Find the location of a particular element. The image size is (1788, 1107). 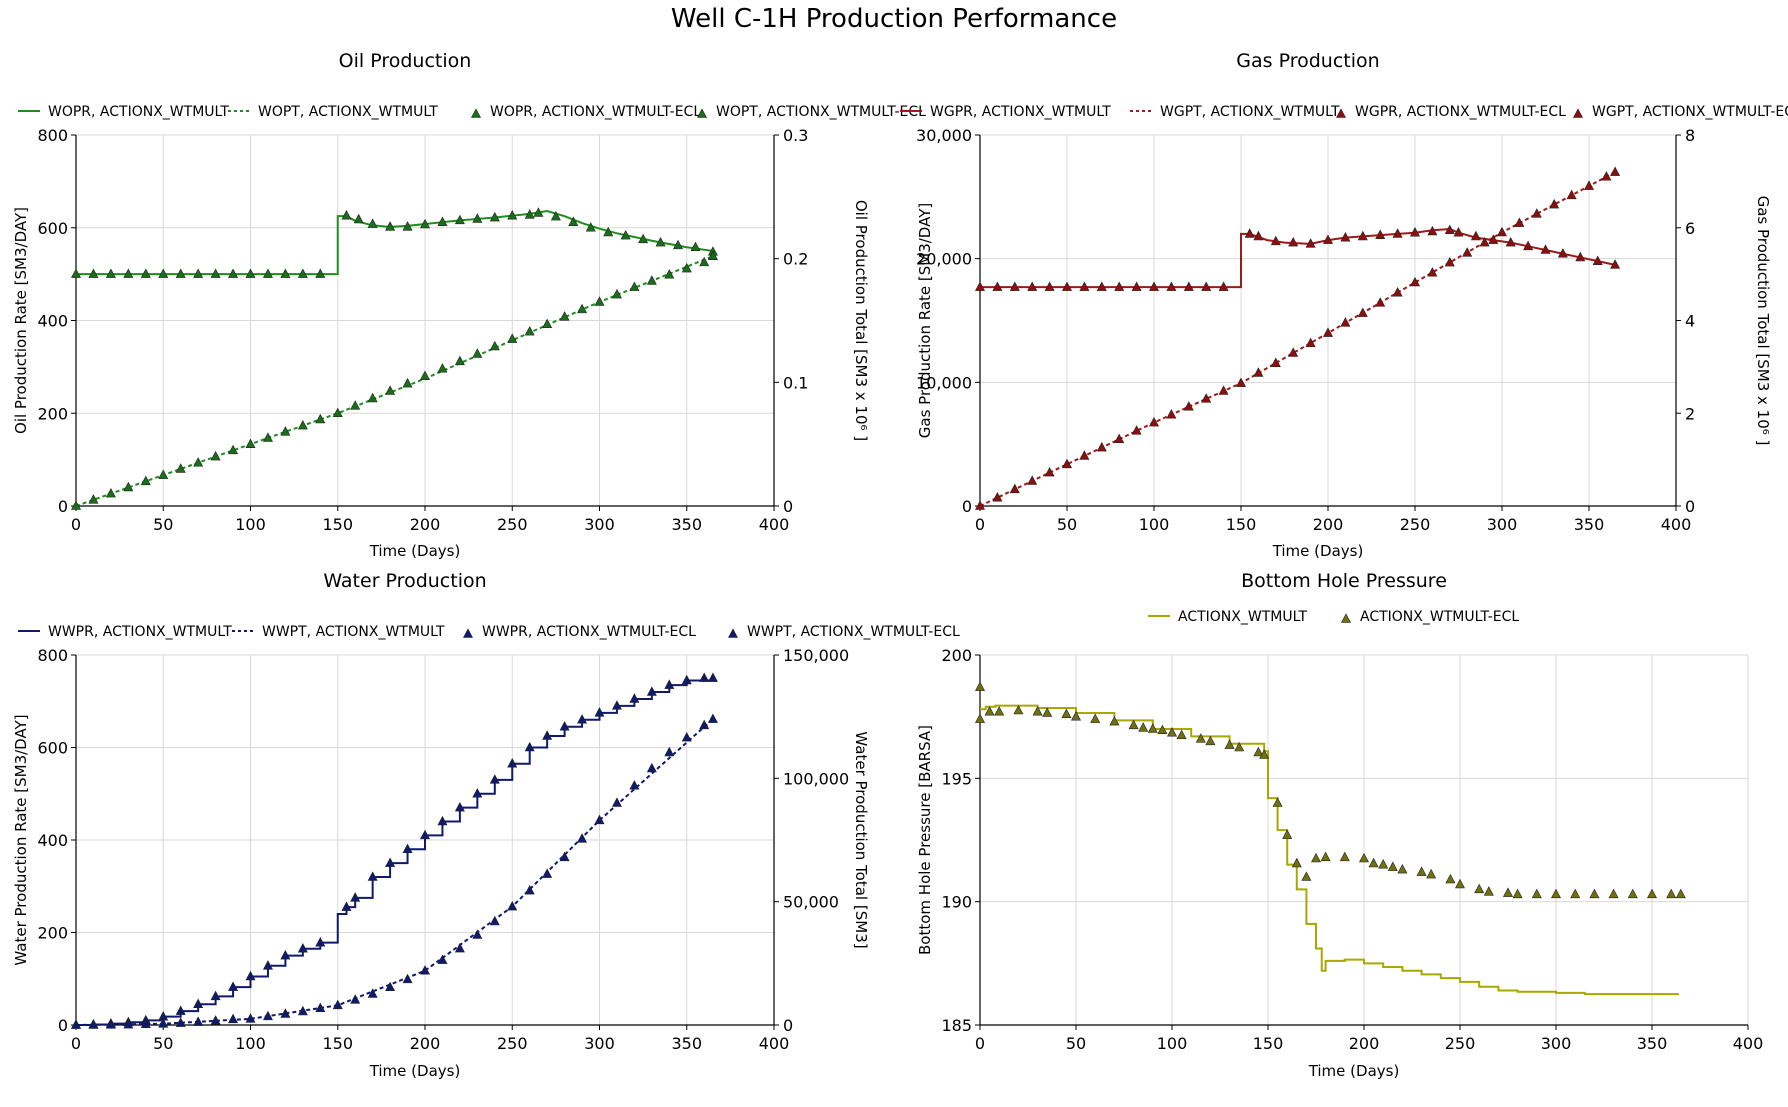

chart-title: Gas Production is located at coordinates (1307, 61).